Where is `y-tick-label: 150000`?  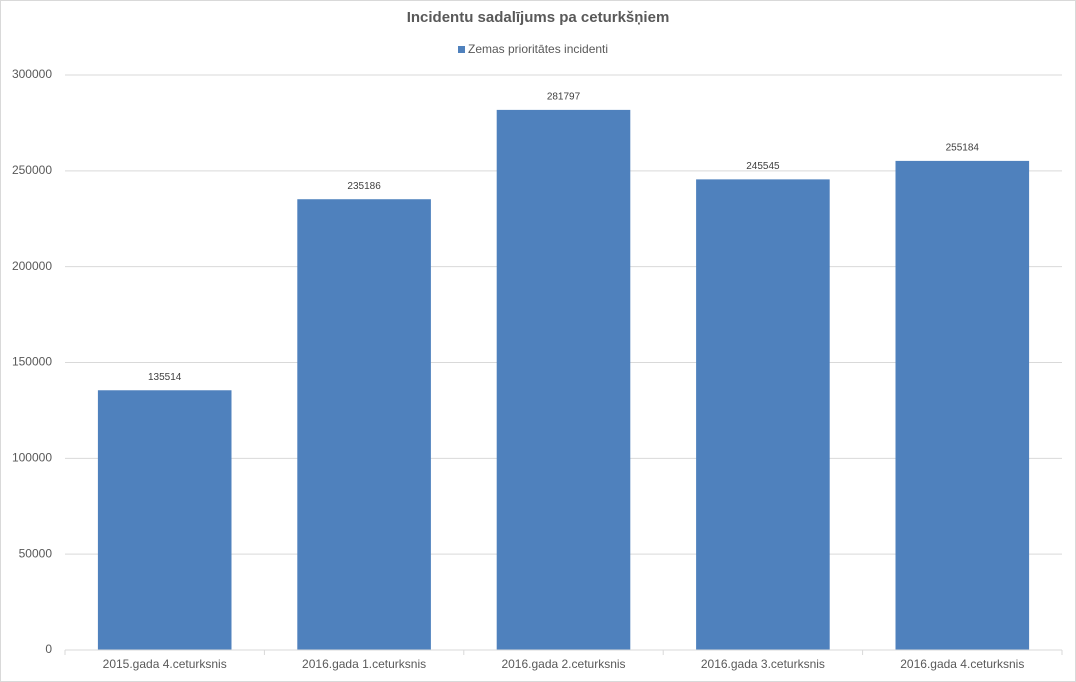
y-tick-label: 150000 is located at coordinates (32, 362).